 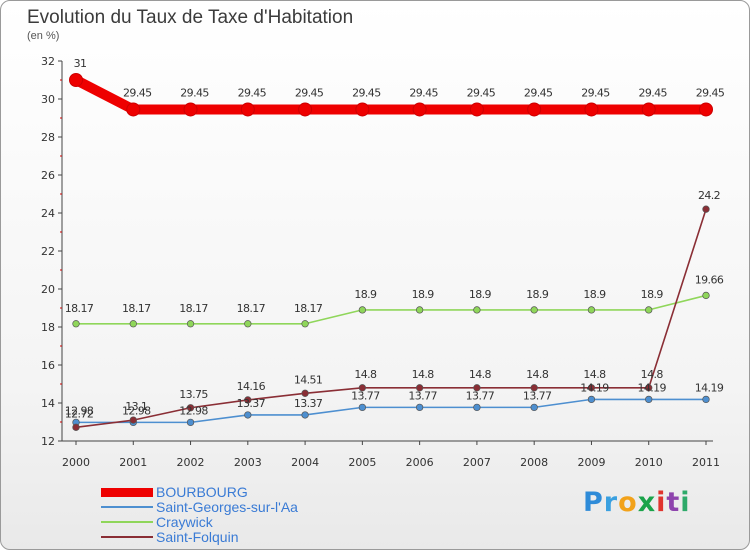 What do you see at coordinates (591, 462) in the screenshot?
I see `x-tick-label: 2009` at bounding box center [591, 462].